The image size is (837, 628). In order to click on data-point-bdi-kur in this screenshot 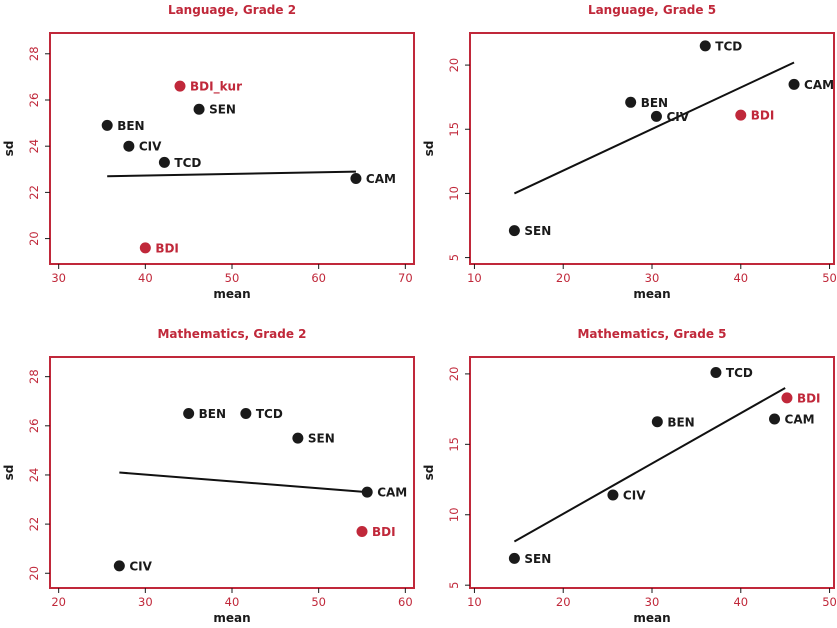, I will do `click(180, 86)`.